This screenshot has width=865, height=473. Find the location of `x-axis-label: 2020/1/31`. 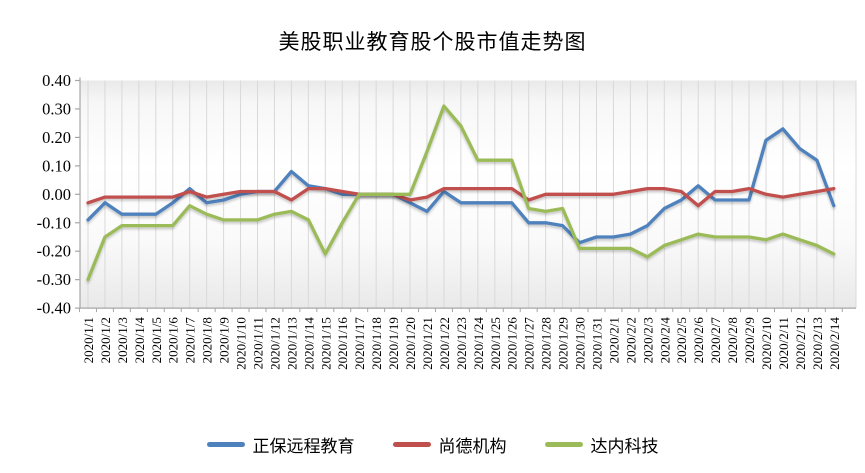

x-axis-label: 2020/1/31 is located at coordinates (597, 343).